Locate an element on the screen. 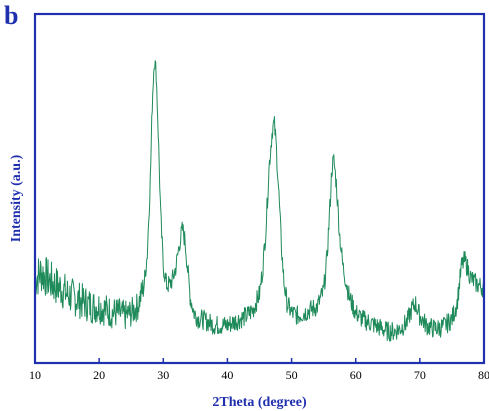 Image resolution: width=489 pixels, height=411 pixels. x-tick-label: 40 is located at coordinates (227, 375).